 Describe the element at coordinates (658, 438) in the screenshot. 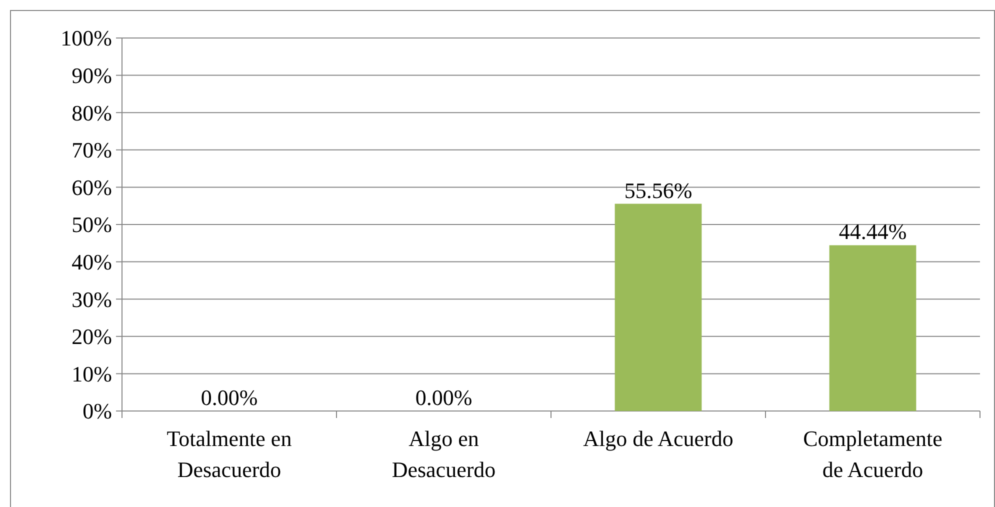

I see `x-tick-label: Algo de Acuerdo` at that location.